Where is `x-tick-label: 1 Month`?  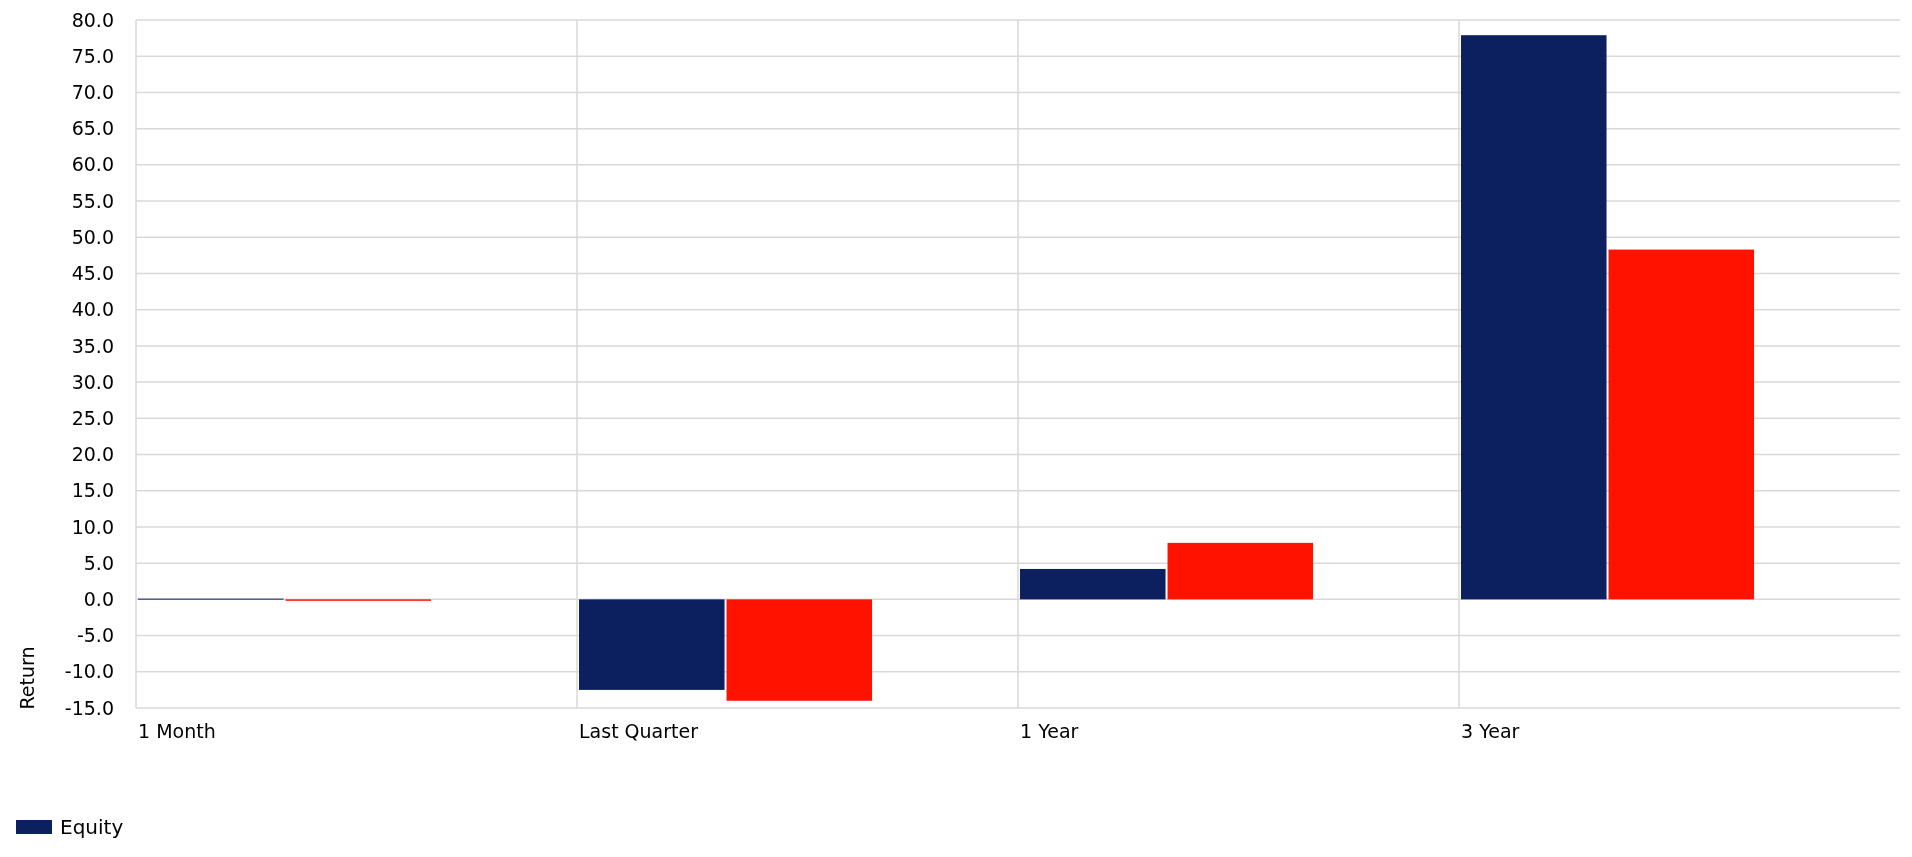 x-tick-label: 1 Month is located at coordinates (177, 731).